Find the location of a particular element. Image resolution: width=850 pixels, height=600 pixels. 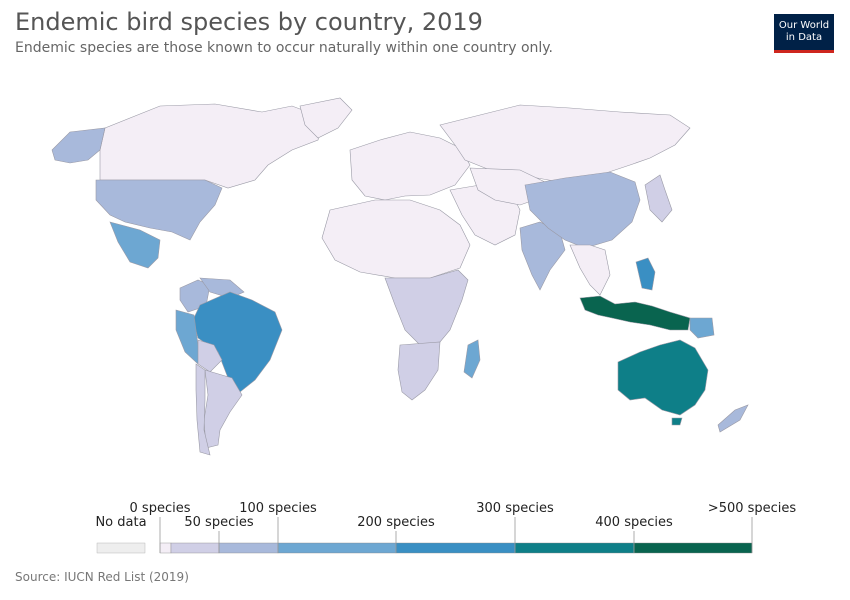

country-australia is located at coordinates (663, 377).